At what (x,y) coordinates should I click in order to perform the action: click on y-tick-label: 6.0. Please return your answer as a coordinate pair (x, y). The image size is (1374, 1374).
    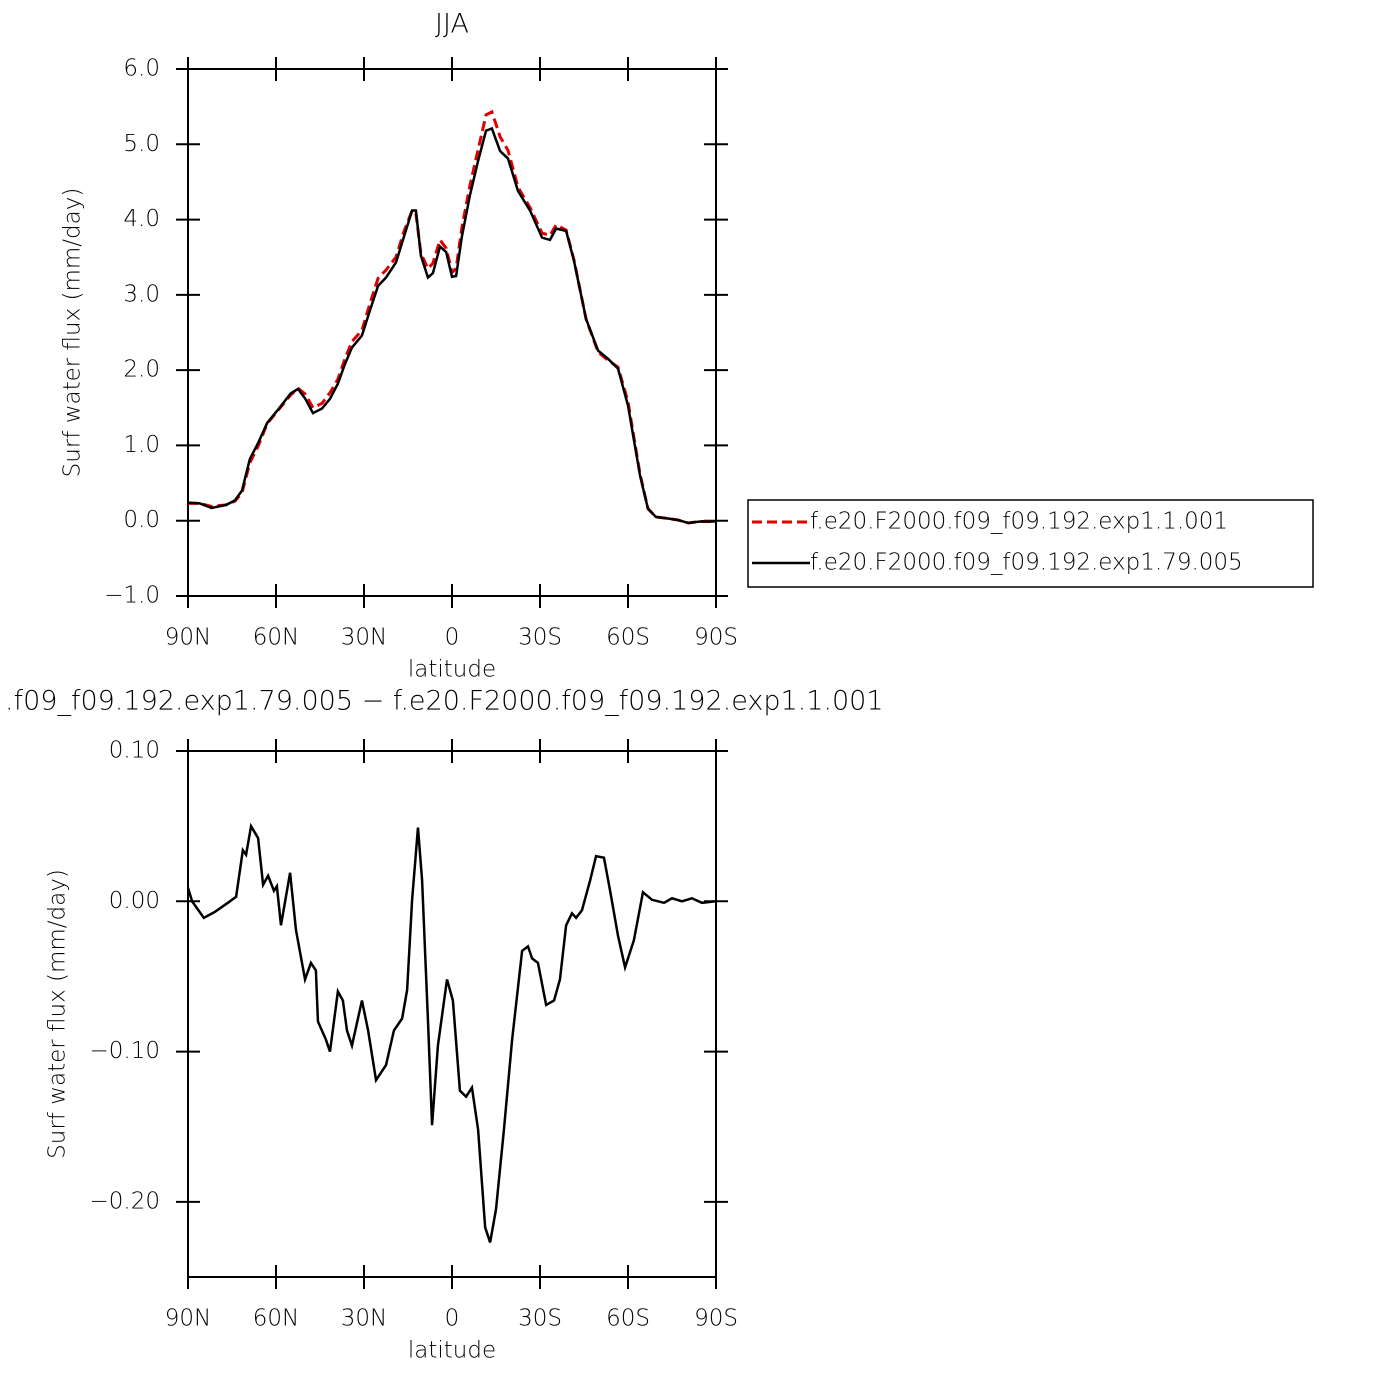
    Looking at the image, I should click on (141, 69).